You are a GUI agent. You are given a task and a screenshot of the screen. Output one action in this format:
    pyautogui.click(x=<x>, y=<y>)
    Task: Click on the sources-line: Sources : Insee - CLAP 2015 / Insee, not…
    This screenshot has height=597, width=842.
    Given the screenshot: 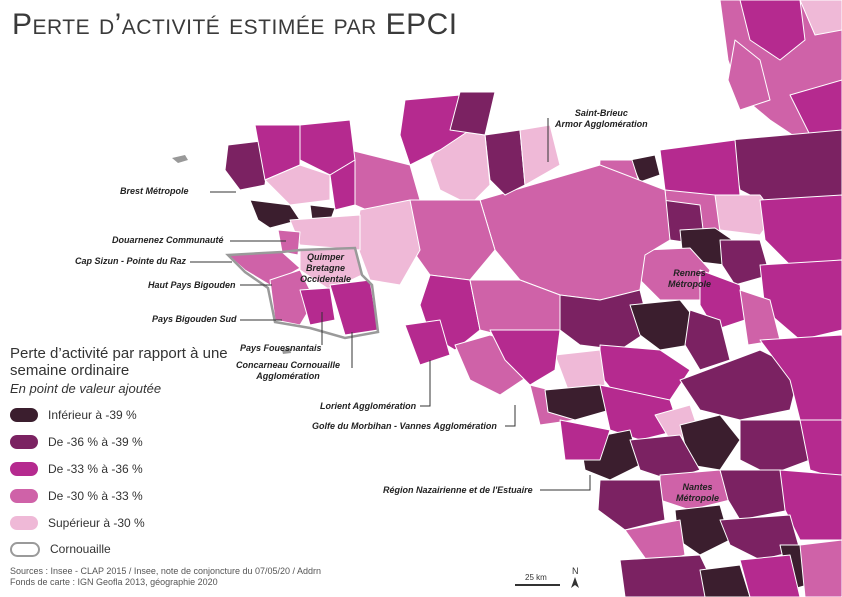 What is the action you would take?
    pyautogui.click(x=166, y=571)
    